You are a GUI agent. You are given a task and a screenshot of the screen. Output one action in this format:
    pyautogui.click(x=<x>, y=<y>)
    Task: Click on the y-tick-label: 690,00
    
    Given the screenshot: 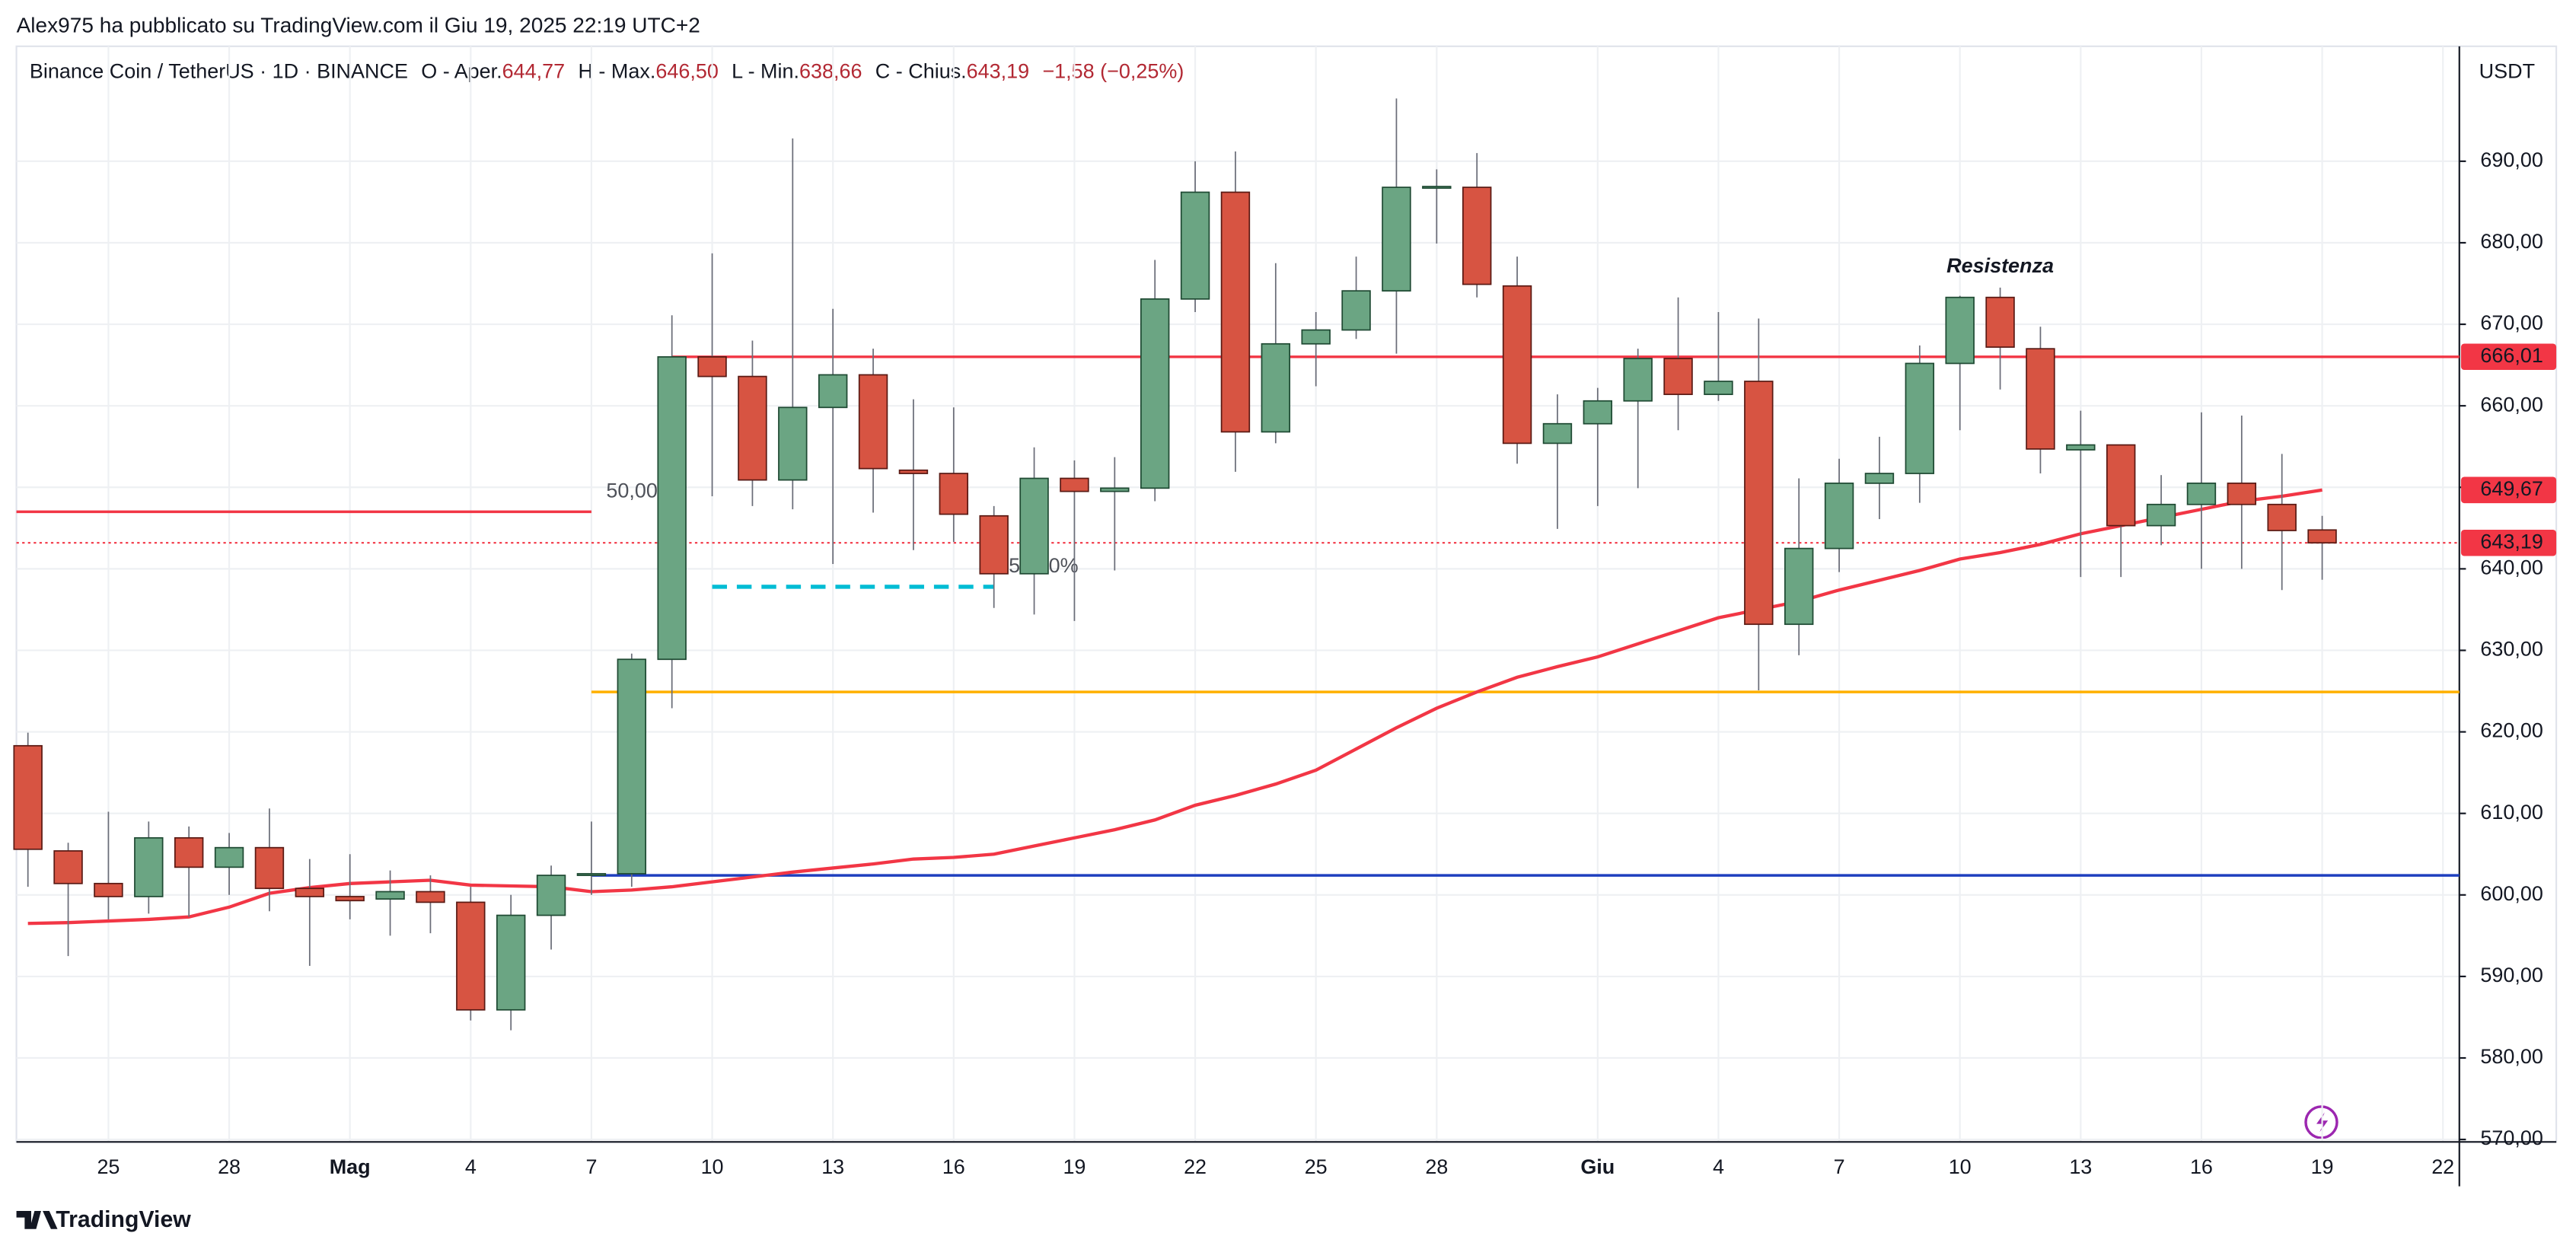 What is the action you would take?
    pyautogui.click(x=2511, y=159)
    